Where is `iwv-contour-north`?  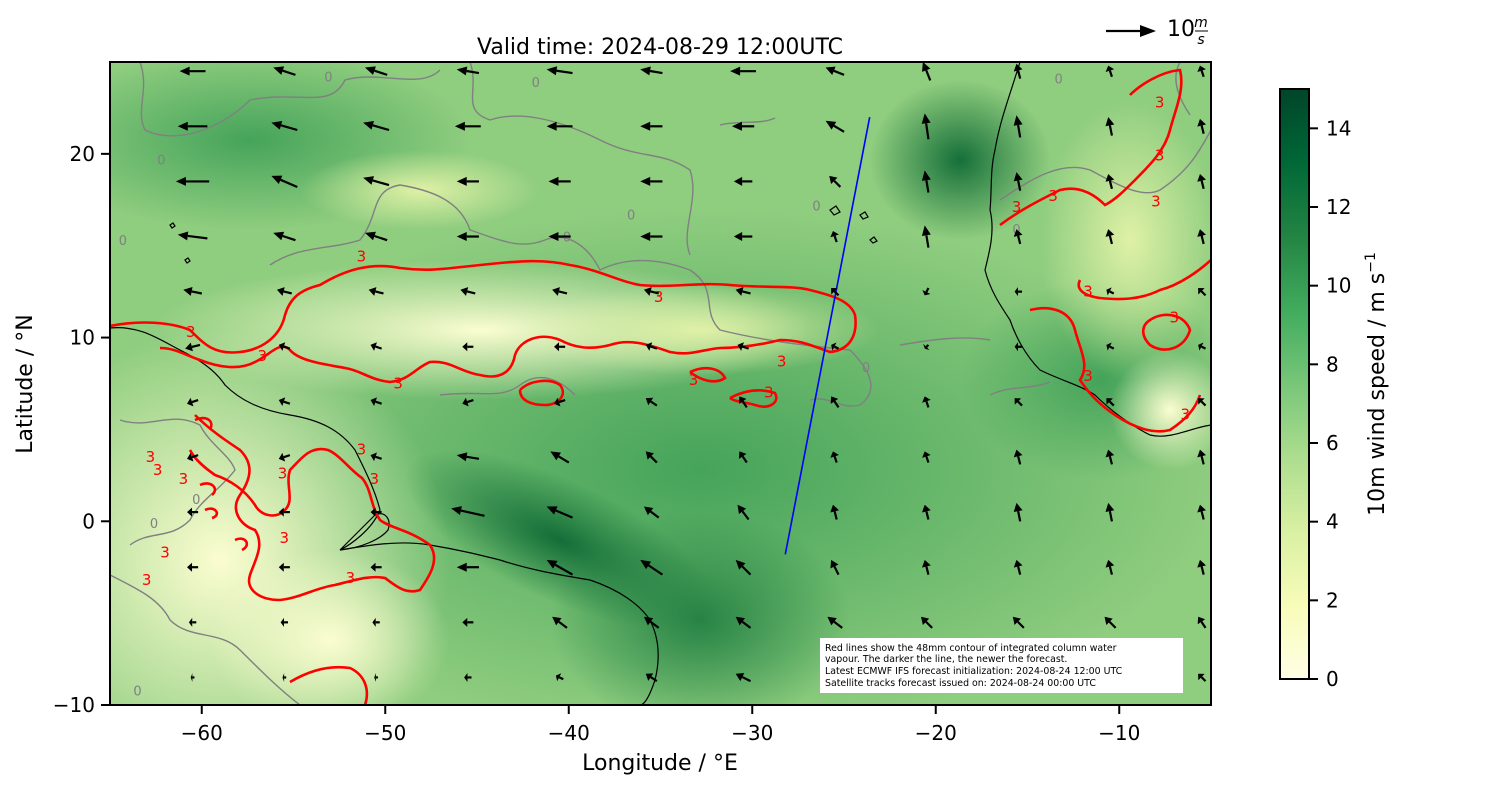
iwv-contour-north is located at coordinates (483, 321).